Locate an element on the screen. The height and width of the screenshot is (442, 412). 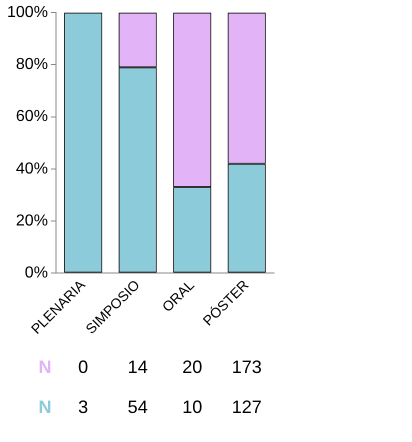
text: 127 is located at coordinates (247, 407).